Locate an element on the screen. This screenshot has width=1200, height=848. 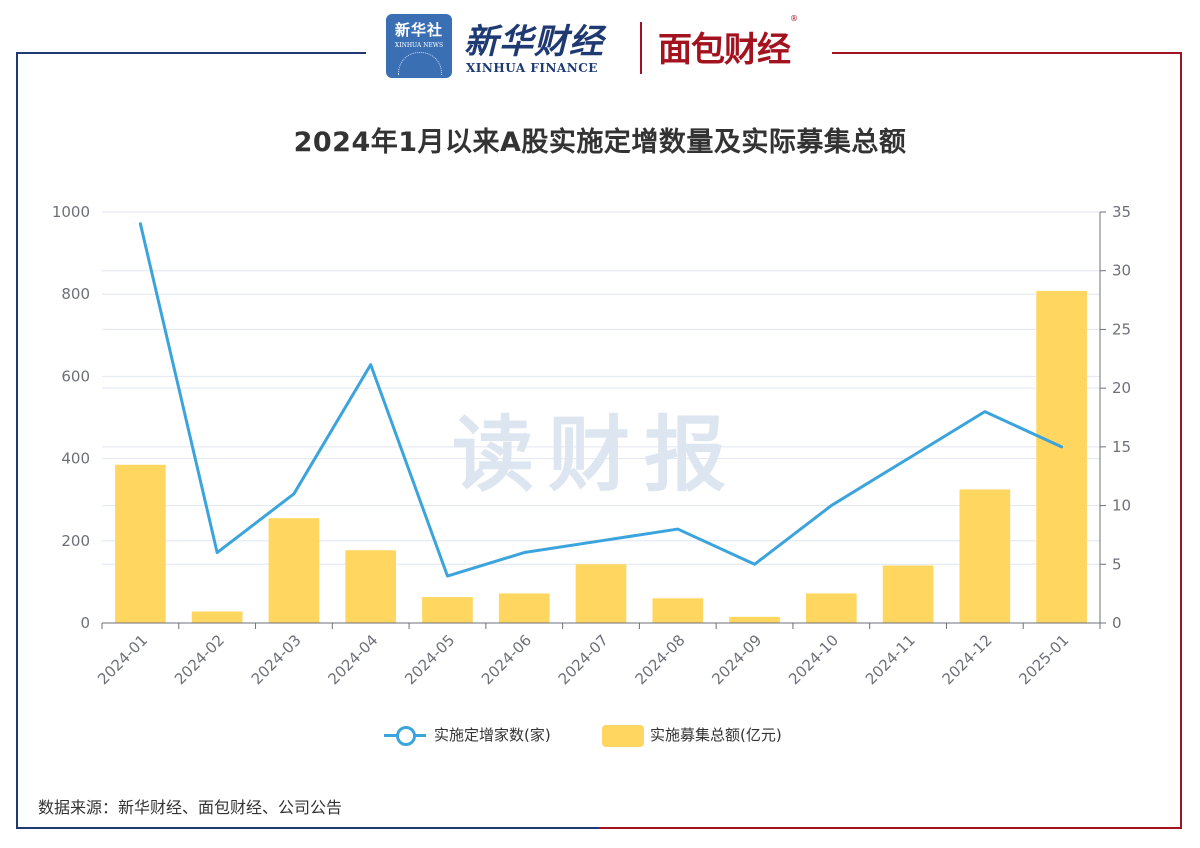
y-right-tick-label: 25 is located at coordinates (1121, 329).